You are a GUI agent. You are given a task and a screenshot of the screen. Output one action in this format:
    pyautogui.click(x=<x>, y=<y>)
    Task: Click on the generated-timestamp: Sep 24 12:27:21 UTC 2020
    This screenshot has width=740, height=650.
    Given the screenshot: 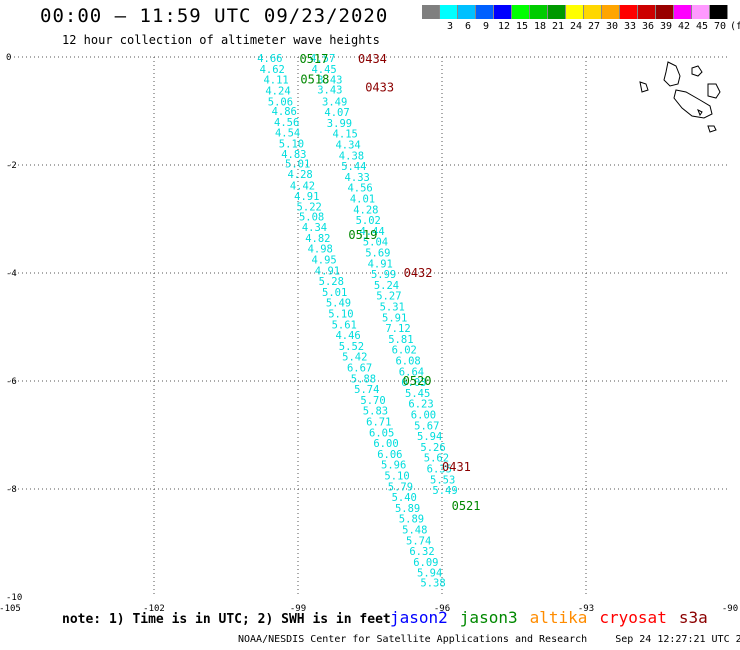 What is the action you would take?
    pyautogui.click(x=677, y=639)
    